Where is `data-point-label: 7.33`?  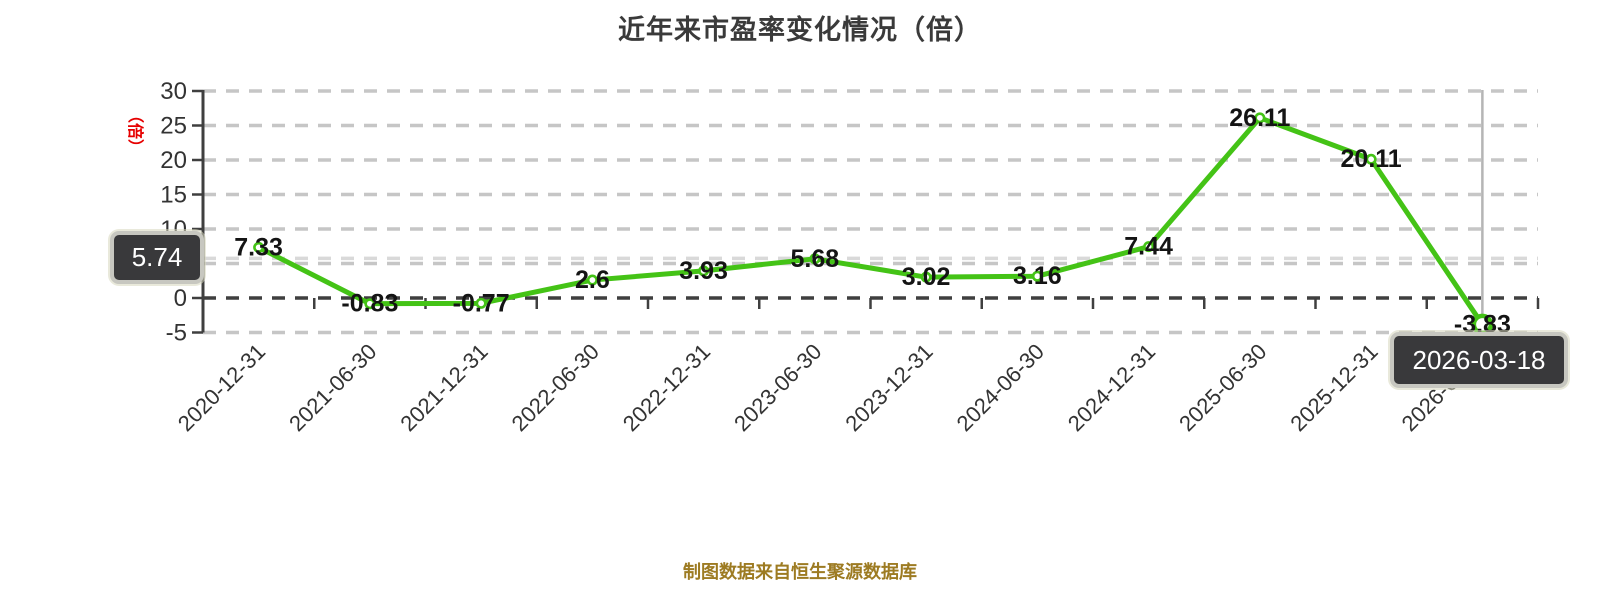 data-point-label: 7.33 is located at coordinates (258, 247).